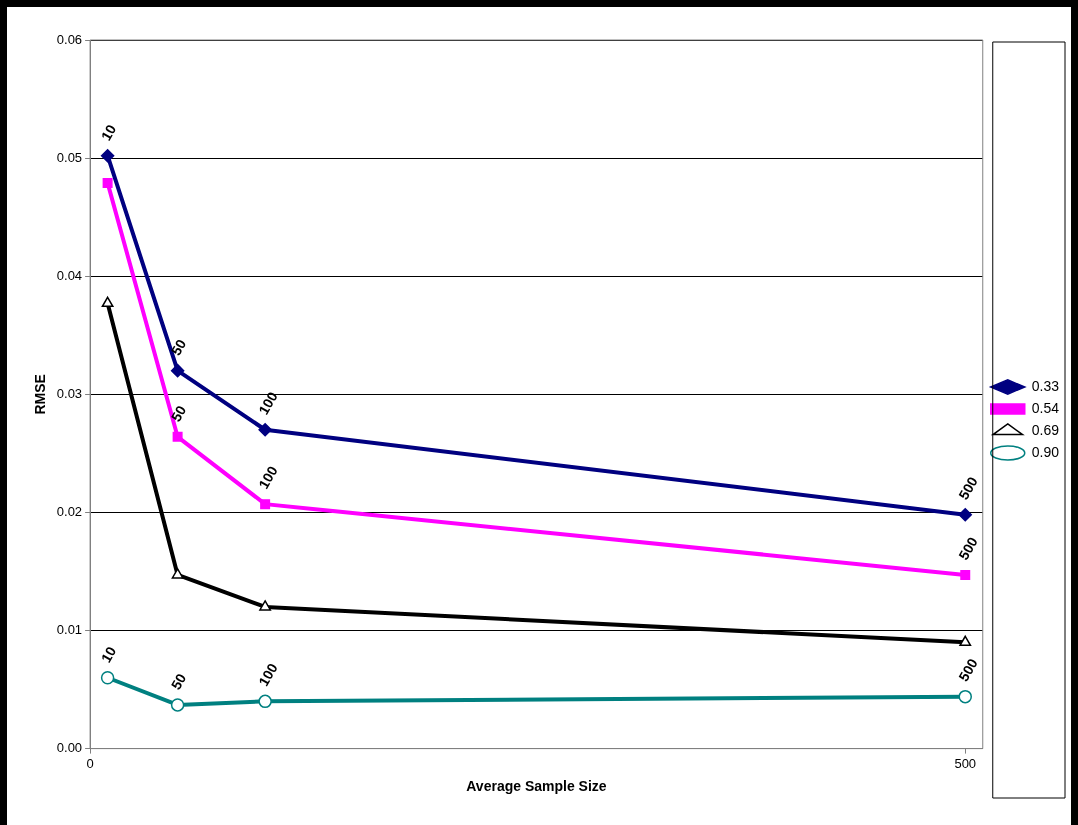  Describe the element at coordinates (1045, 385) in the screenshot. I see `legend-label: 0.33` at that location.